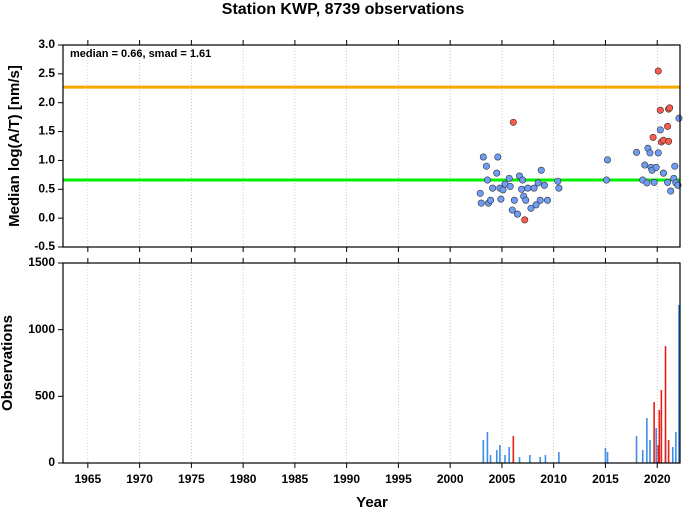 Image resolution: width=685 pixels, height=511 pixels. What do you see at coordinates (51, 462) in the screenshot?
I see `y-tick-label: 0` at bounding box center [51, 462].